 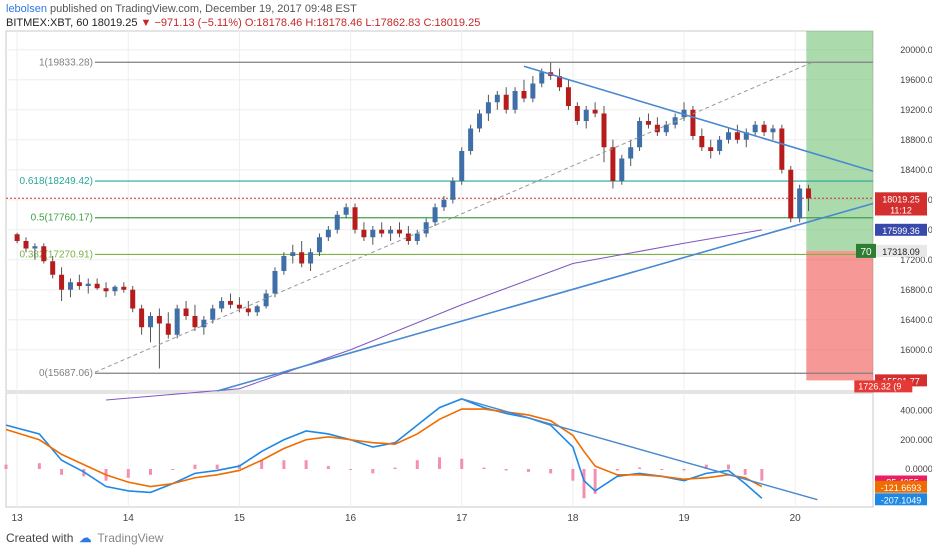 I want to click on x-tick-label: 14, so click(x=129, y=518).